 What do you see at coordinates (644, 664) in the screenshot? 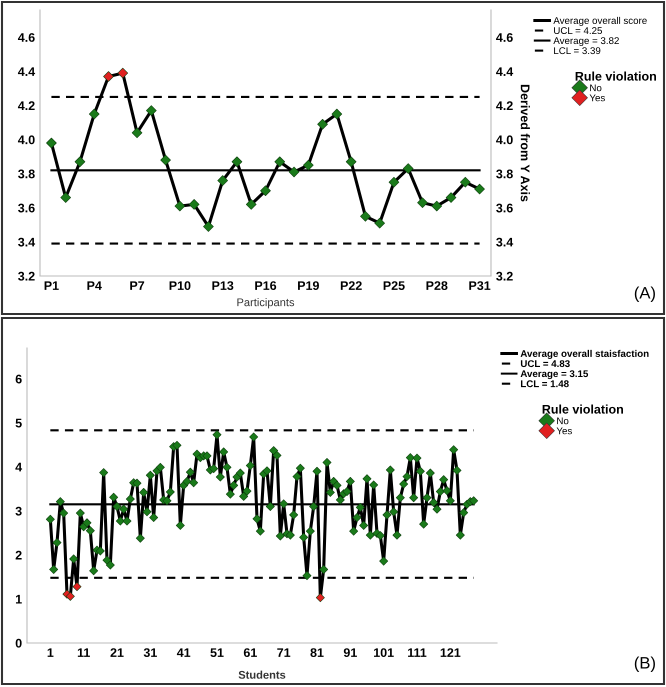
I see `text: (B)` at bounding box center [644, 664].